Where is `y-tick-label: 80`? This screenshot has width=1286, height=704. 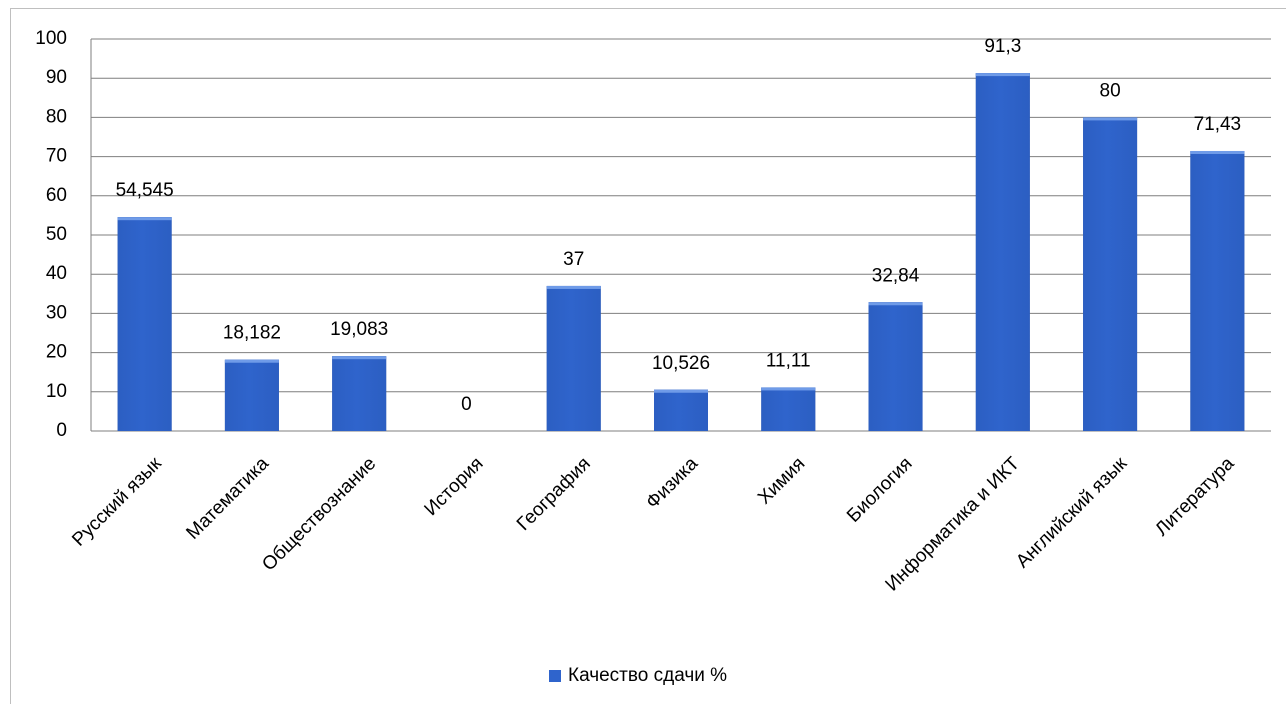 y-tick-label: 80 is located at coordinates (56, 116).